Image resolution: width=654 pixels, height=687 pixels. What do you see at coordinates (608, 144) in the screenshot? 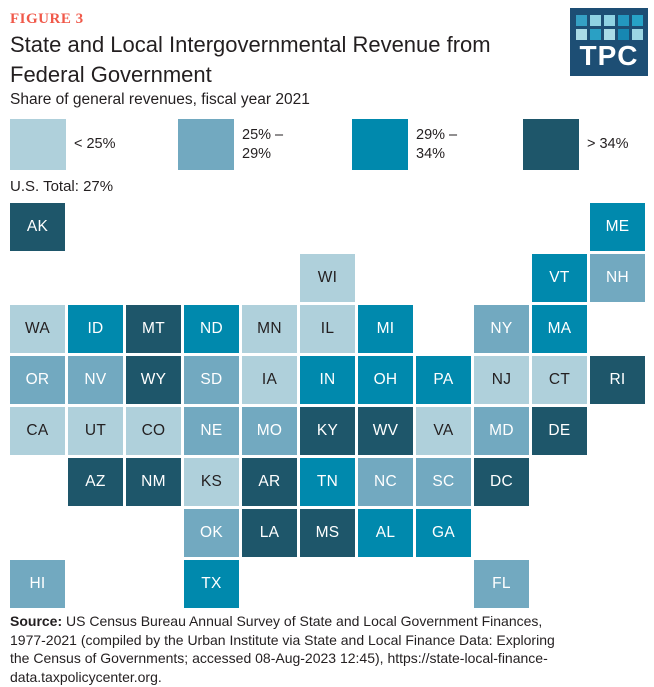
I see `legend-label-gt34: > 34%` at bounding box center [608, 144].